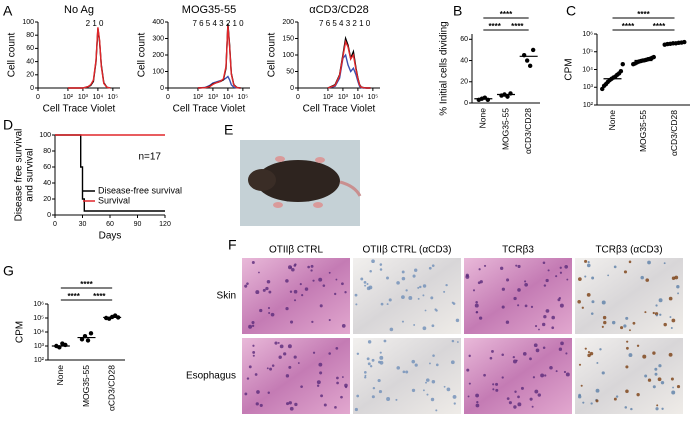  What do you see at coordinates (328, 97) in the screenshot?
I see `x-tick-label: 10²` at bounding box center [328, 97].